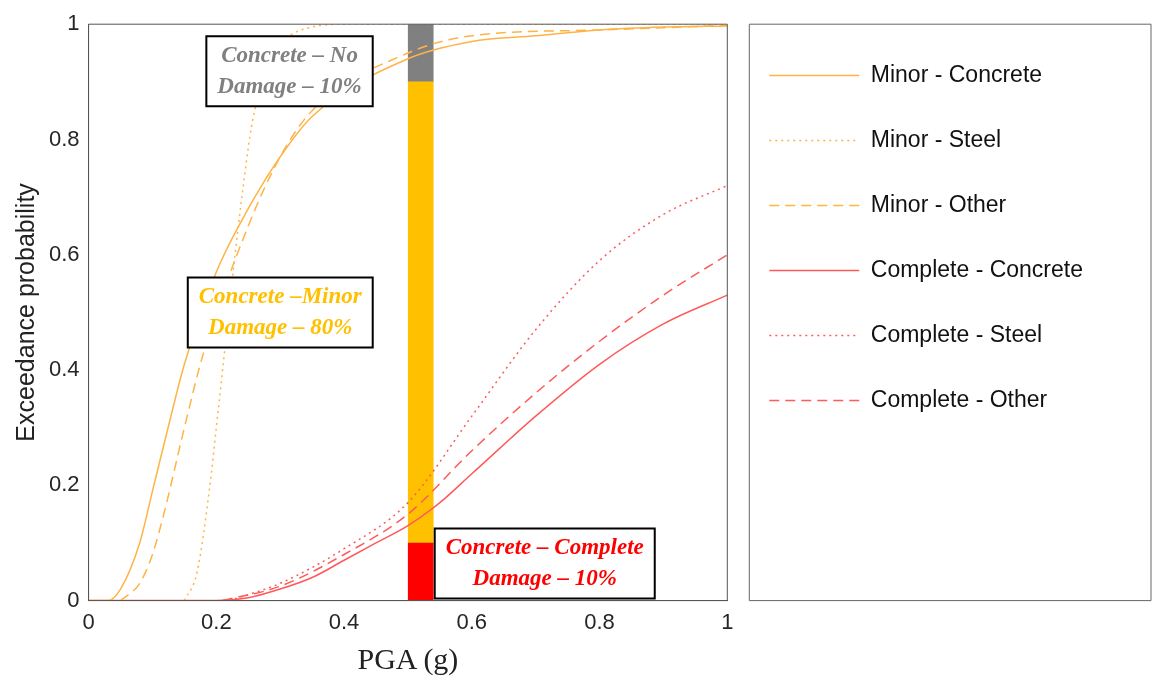  Describe the element at coordinates (544, 562) in the screenshot. I see `annotation: Concrete – Complete Damage – 10%` at that location.